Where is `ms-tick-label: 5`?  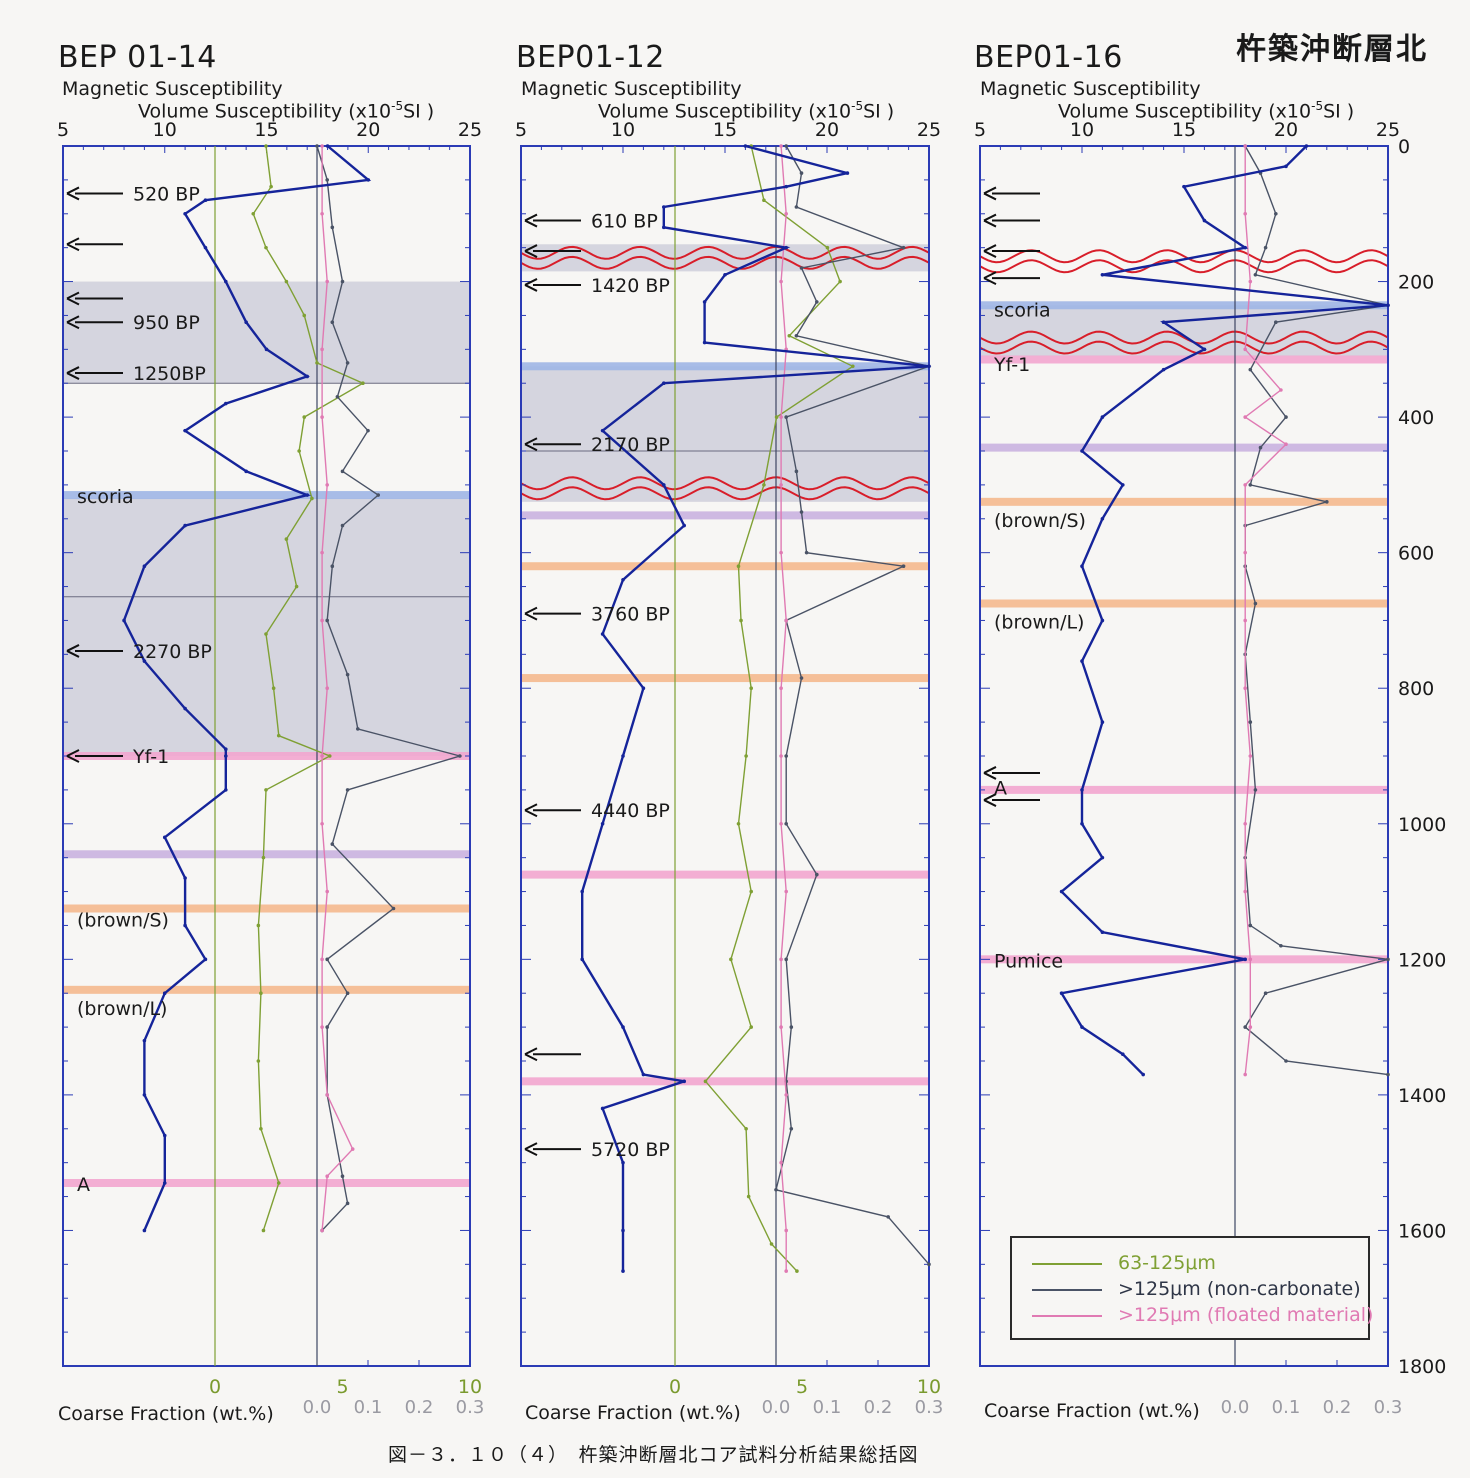 ms-tick-label: 5 is located at coordinates (63, 130).